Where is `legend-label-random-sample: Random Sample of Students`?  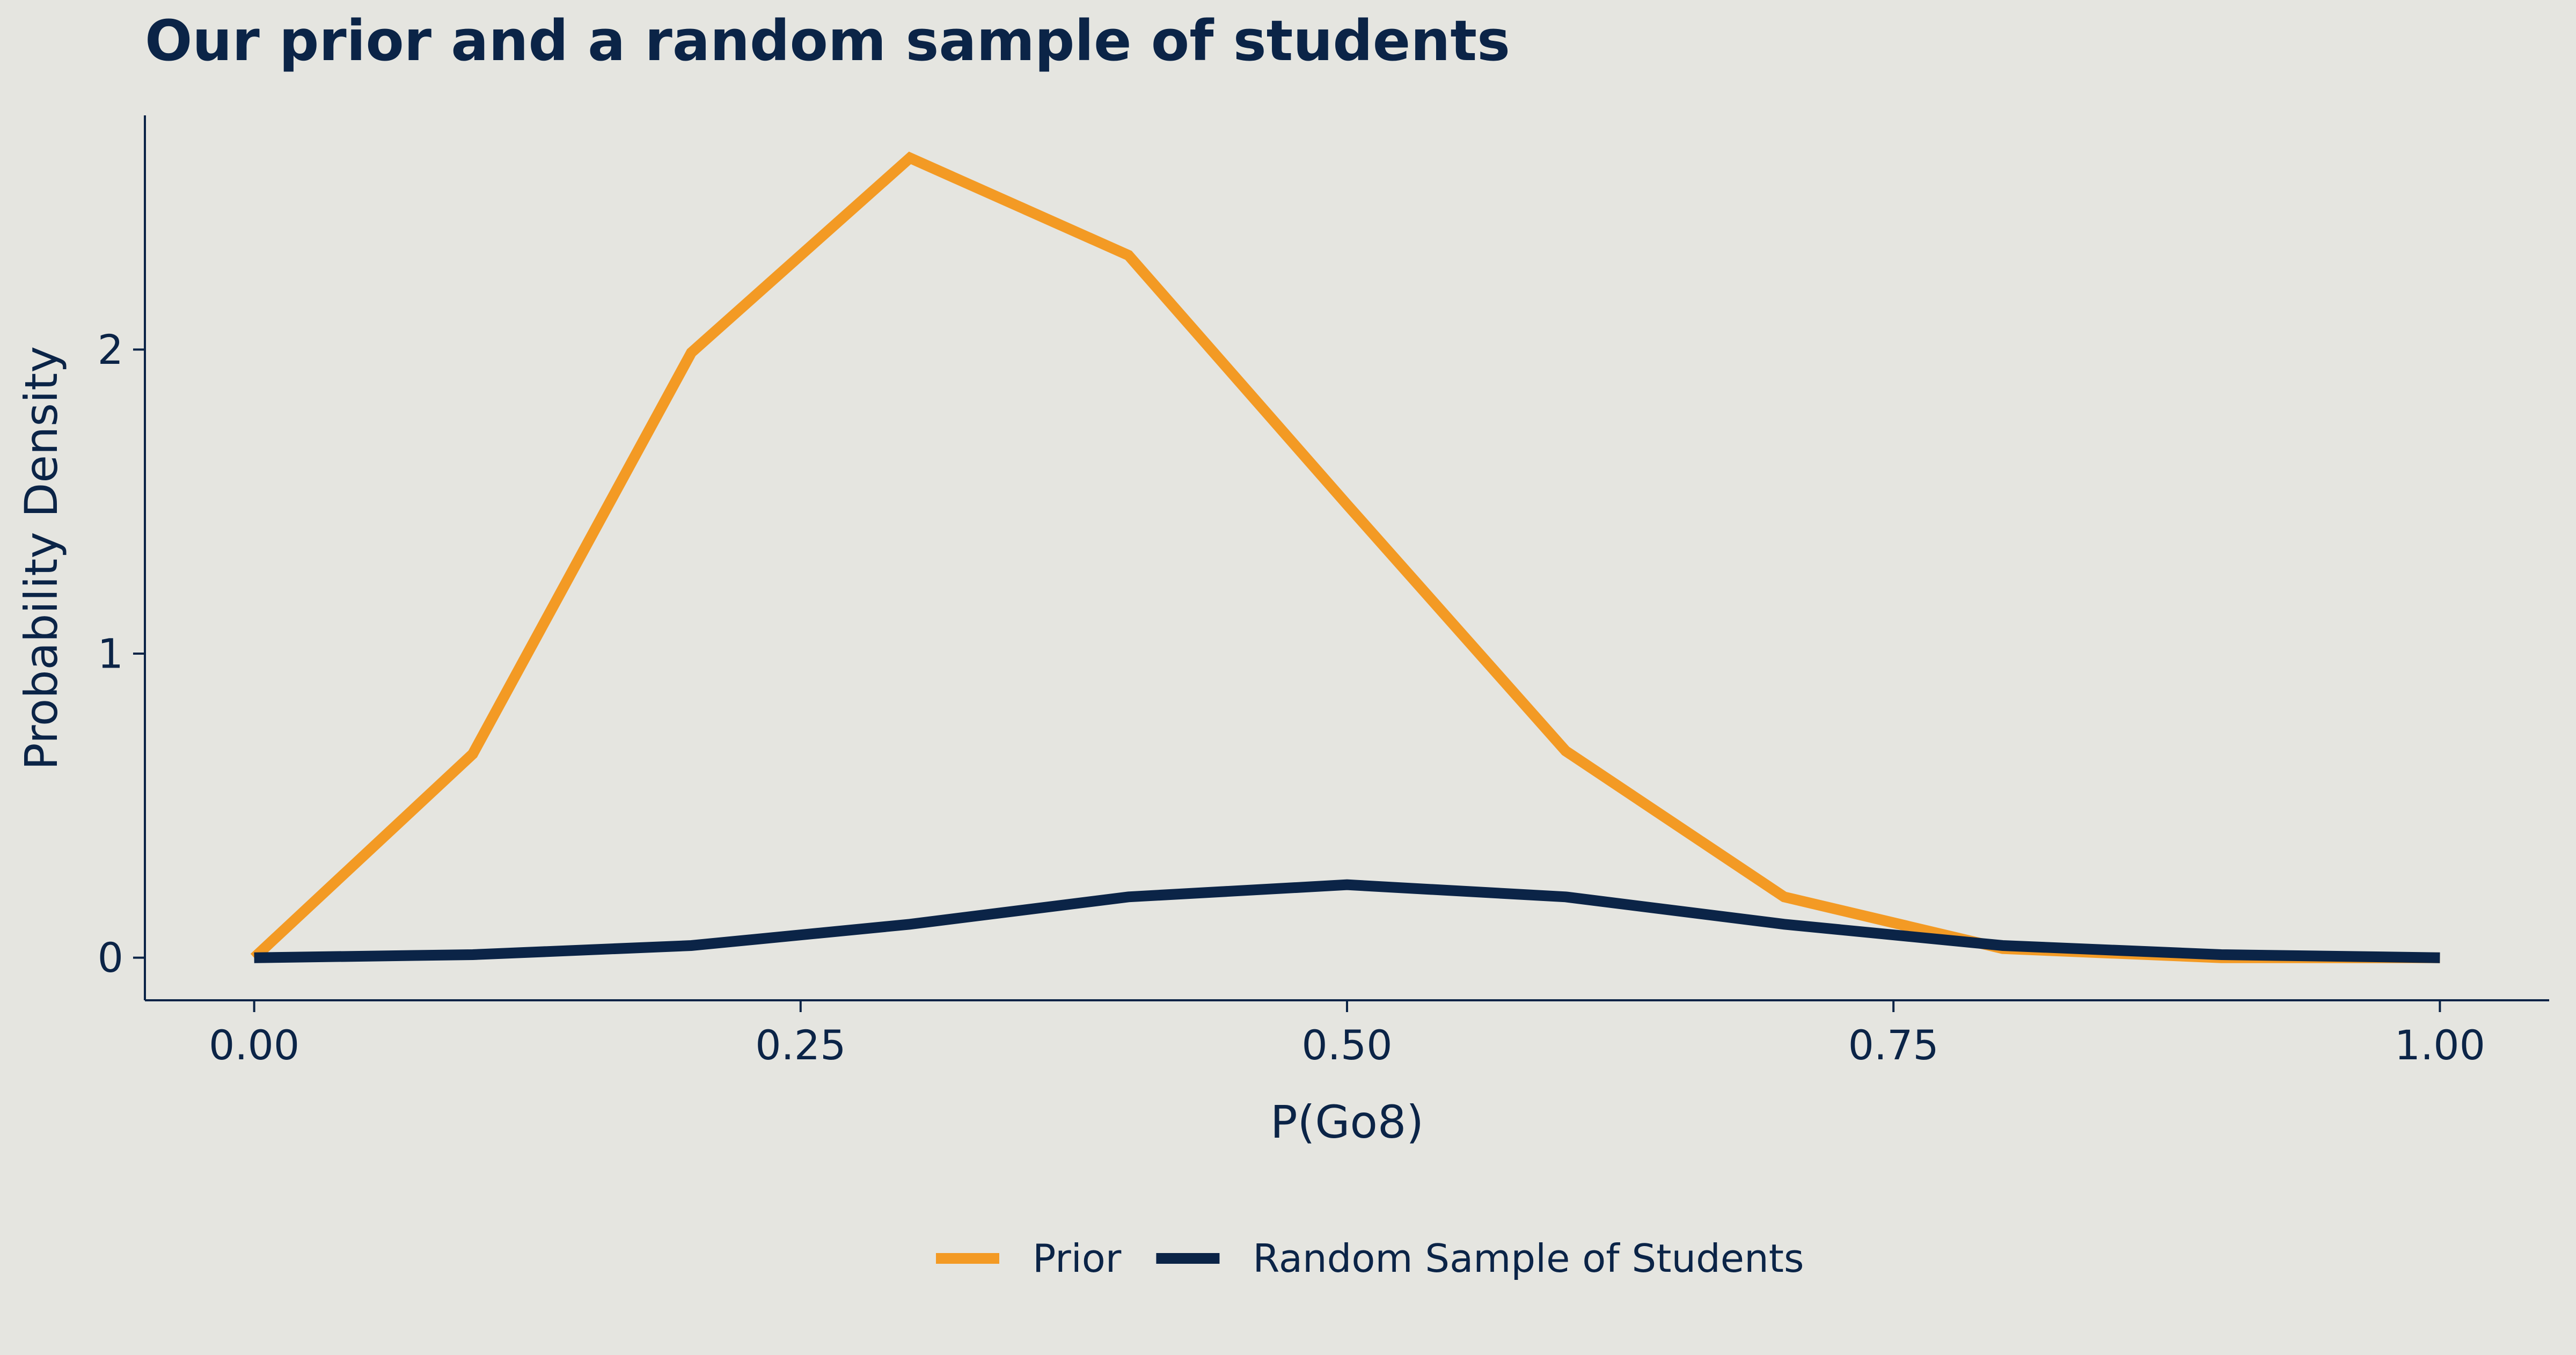 legend-label-random-sample: Random Sample of Students is located at coordinates (1528, 1259).